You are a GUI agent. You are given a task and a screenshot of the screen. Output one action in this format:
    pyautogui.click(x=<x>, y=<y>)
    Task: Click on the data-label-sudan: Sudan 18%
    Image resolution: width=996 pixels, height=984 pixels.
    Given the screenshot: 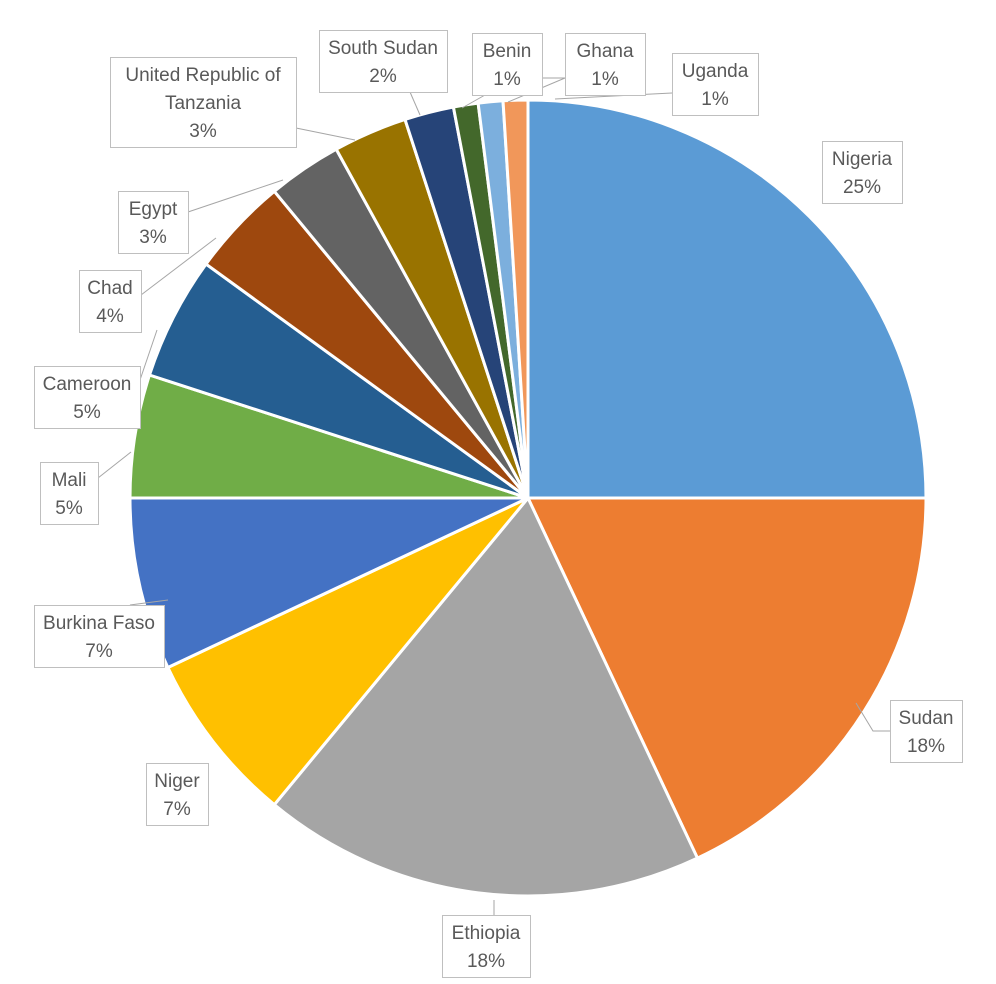 What is the action you would take?
    pyautogui.click(x=926, y=731)
    